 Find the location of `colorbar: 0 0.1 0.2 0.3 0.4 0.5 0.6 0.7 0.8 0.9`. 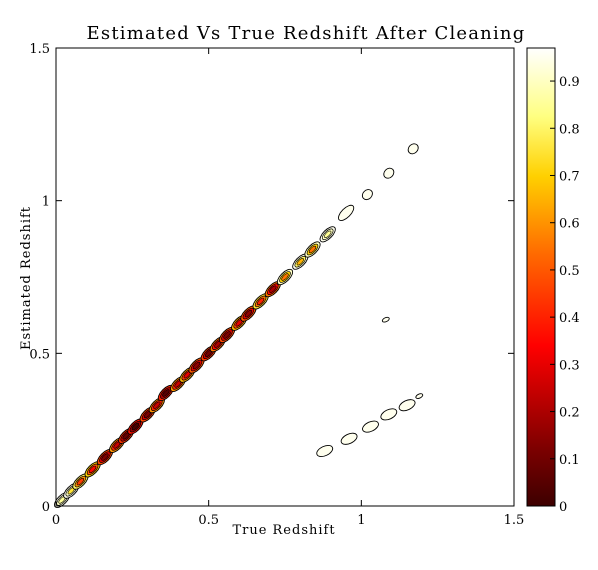

colorbar: 0 0.1 0.2 0.3 0.4 0.5 0.6 0.7 0.8 0.9 is located at coordinates (553, 281).